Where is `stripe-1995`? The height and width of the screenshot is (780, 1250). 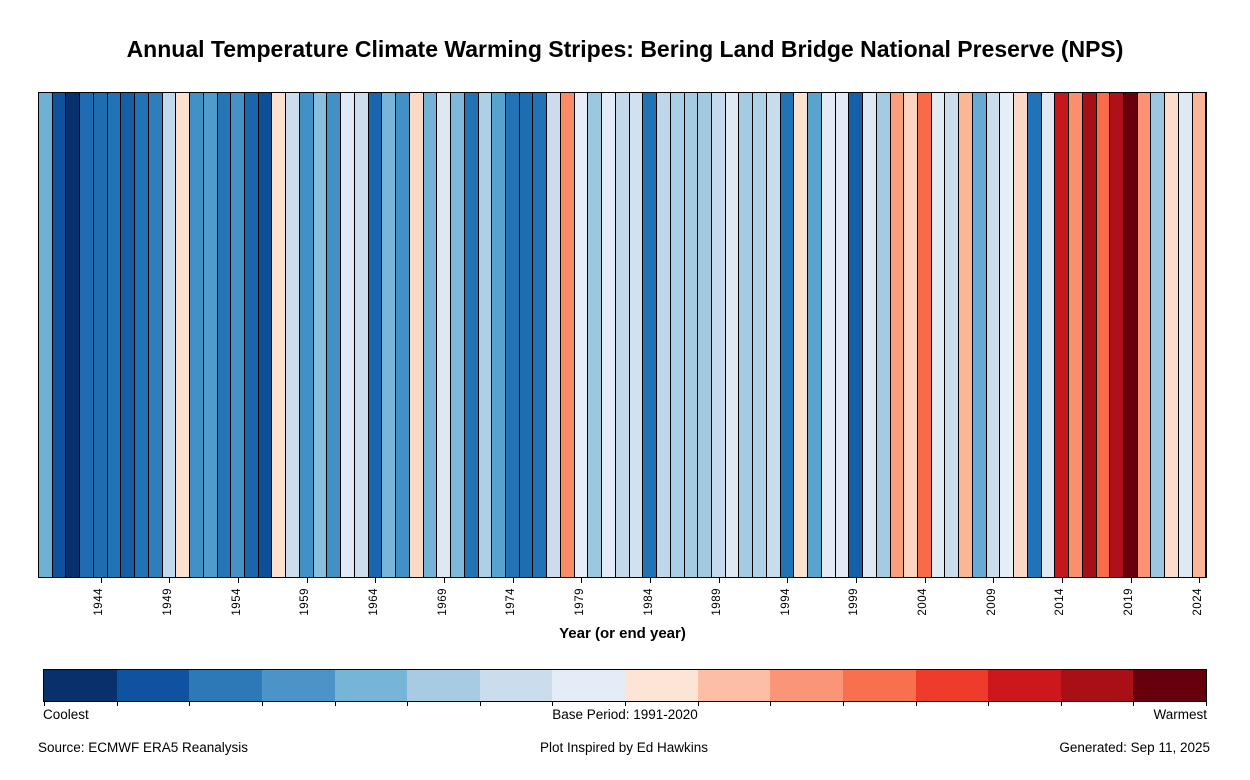 stripe-1995 is located at coordinates (801, 335).